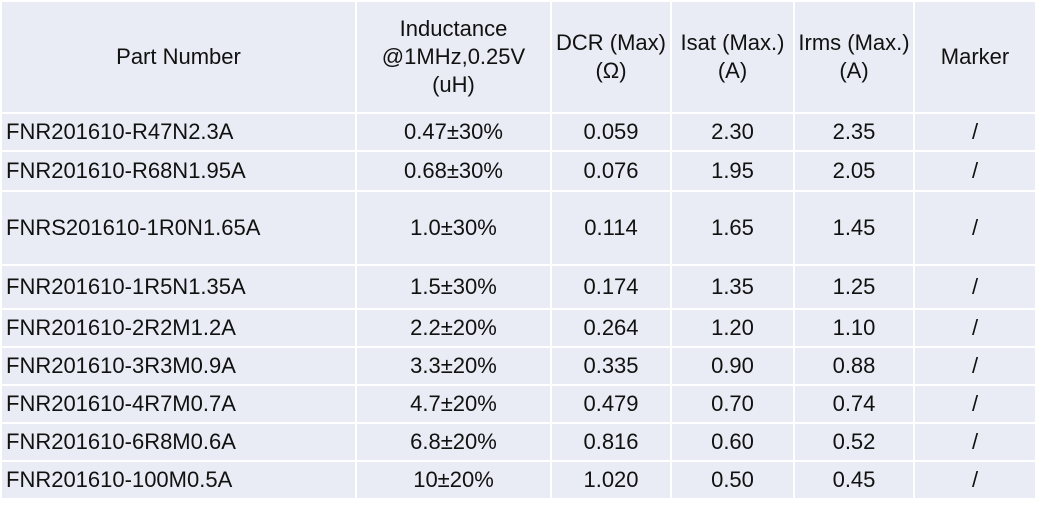  What do you see at coordinates (453, 442) in the screenshot?
I see `inductance-cell: 6.8±20%` at bounding box center [453, 442].